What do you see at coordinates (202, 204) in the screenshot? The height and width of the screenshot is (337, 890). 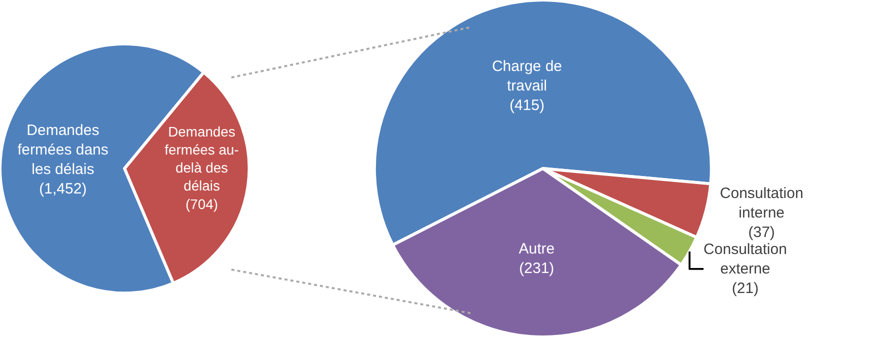 I see `data-label: (704)` at bounding box center [202, 204].